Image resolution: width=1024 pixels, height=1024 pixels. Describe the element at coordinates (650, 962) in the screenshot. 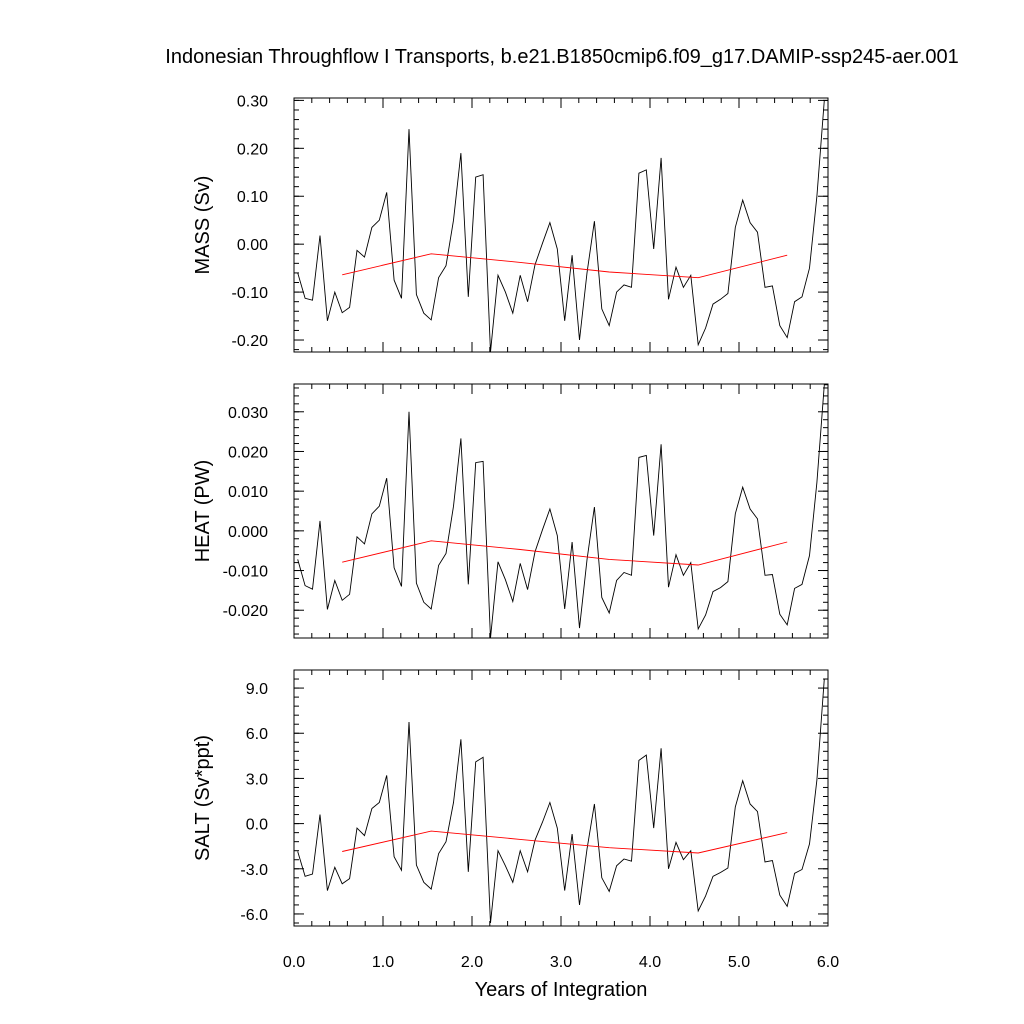

I see `x-tick-label: 4.0` at that location.